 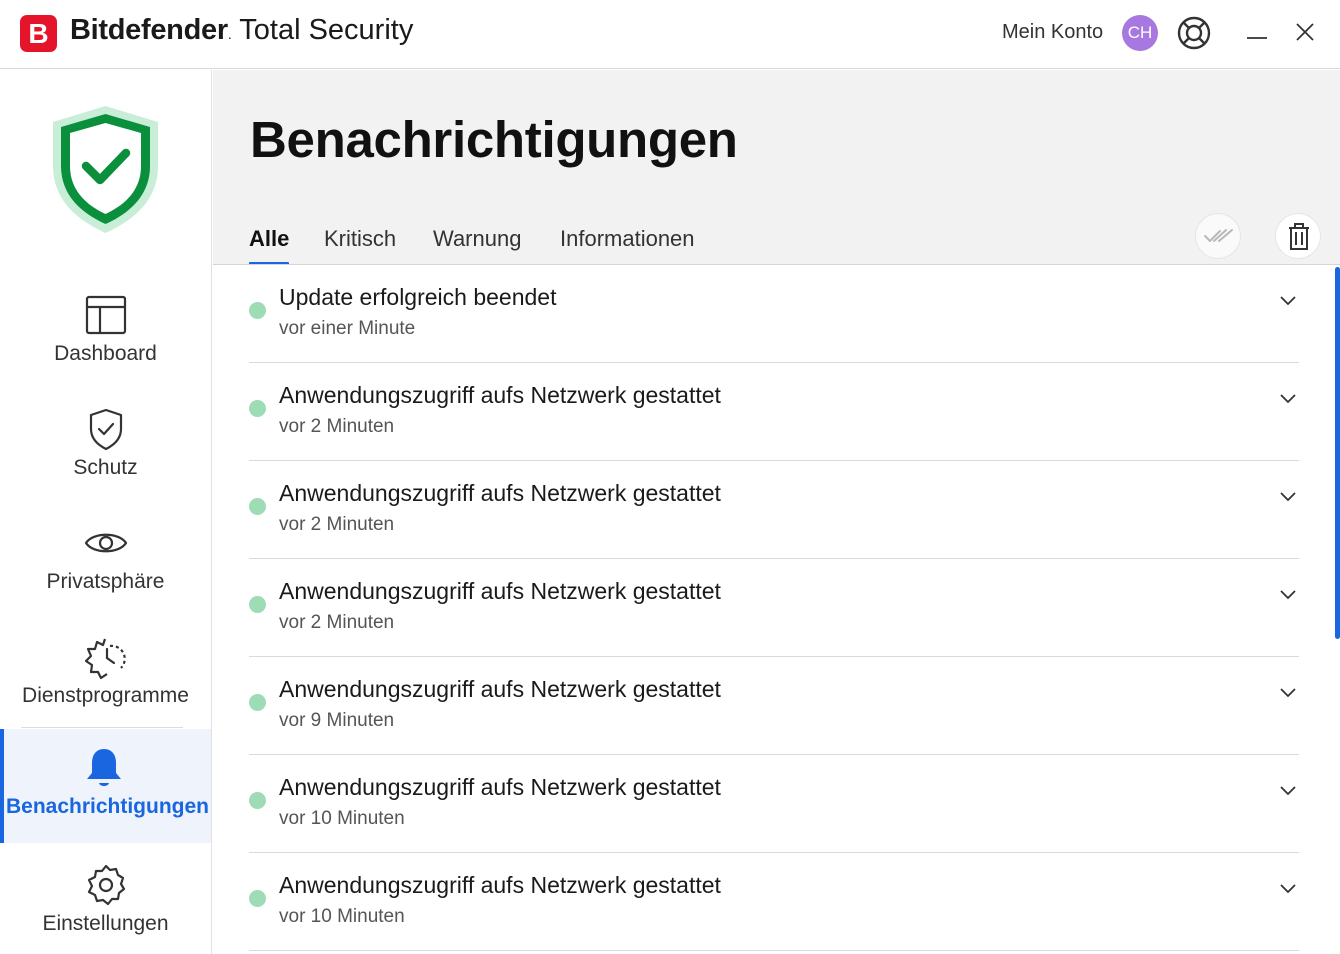 What do you see at coordinates (1053, 32) in the screenshot?
I see `my-account-link: Mein Konto` at bounding box center [1053, 32].